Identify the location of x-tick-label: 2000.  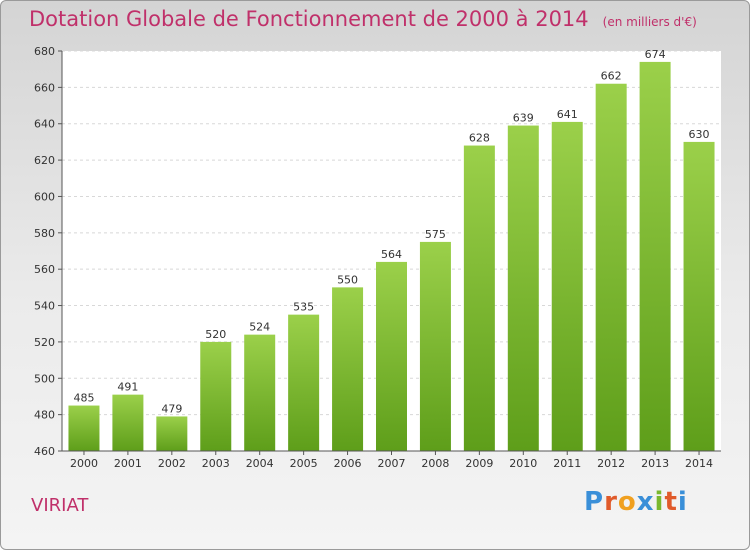
(84, 463).